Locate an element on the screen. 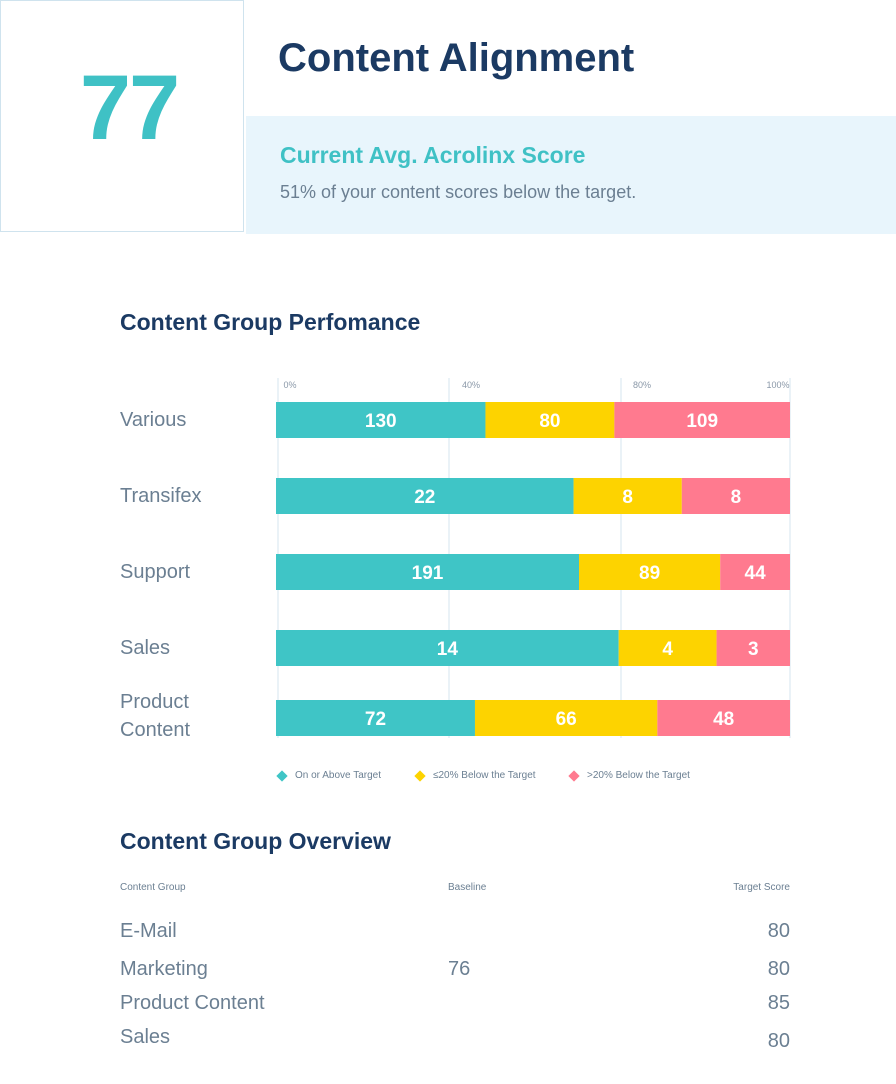 This screenshot has width=896, height=1084. bar-value-label: 191 is located at coordinates (428, 573).